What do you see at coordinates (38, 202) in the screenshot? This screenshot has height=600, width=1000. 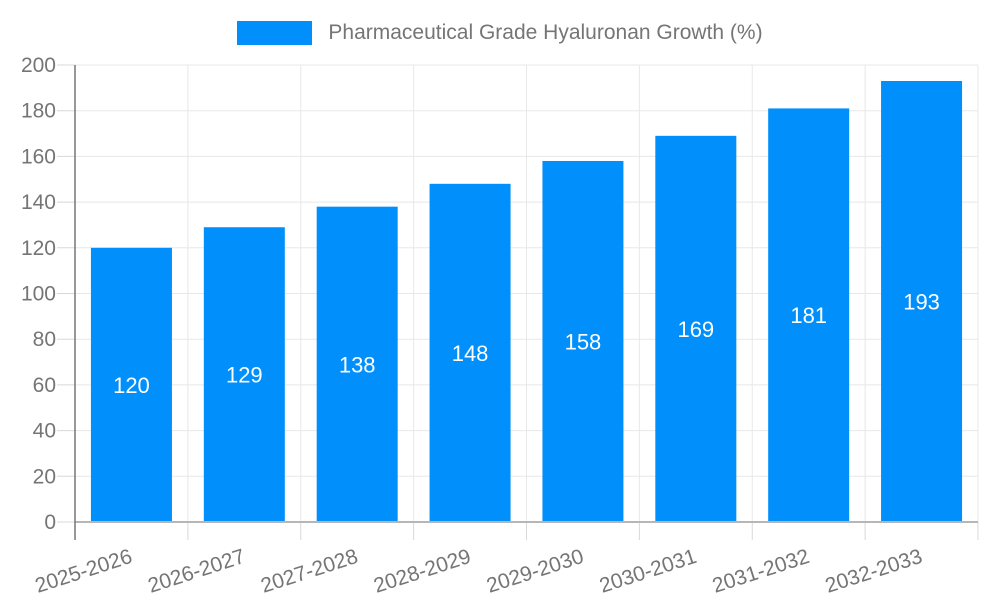 I see `y-tick-label: 140` at bounding box center [38, 202].